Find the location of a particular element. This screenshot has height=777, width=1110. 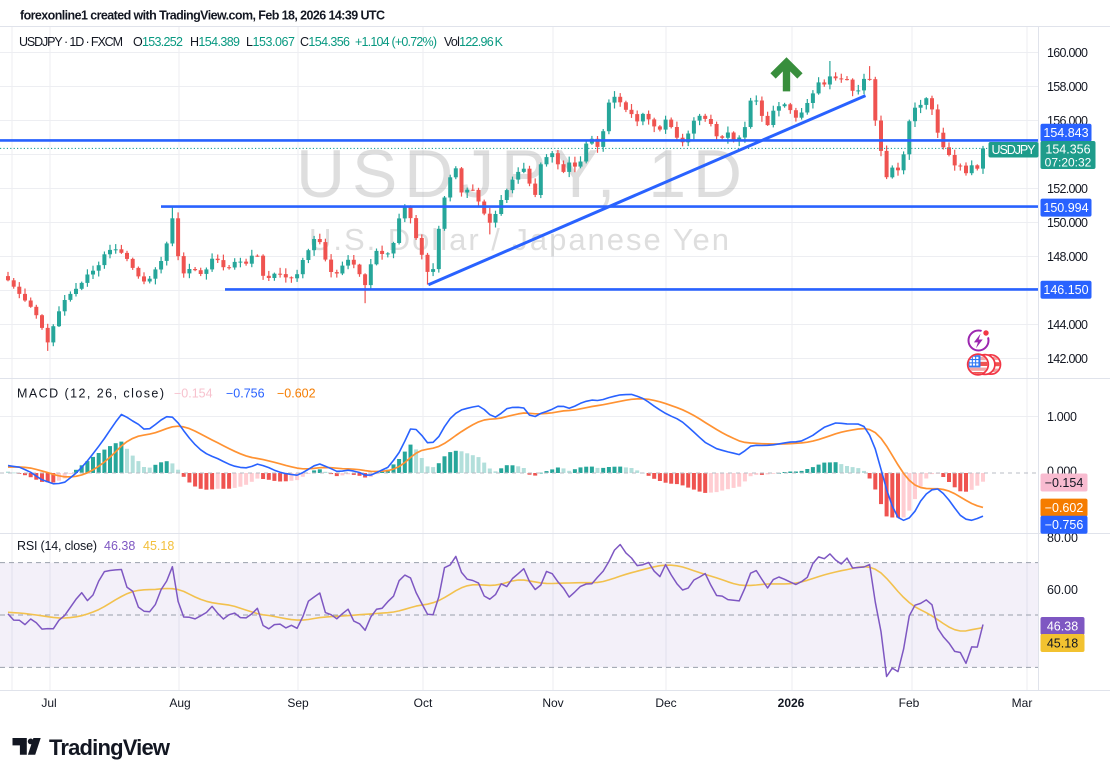

svg-text: USDJPY is located at coordinates (1014, 150).